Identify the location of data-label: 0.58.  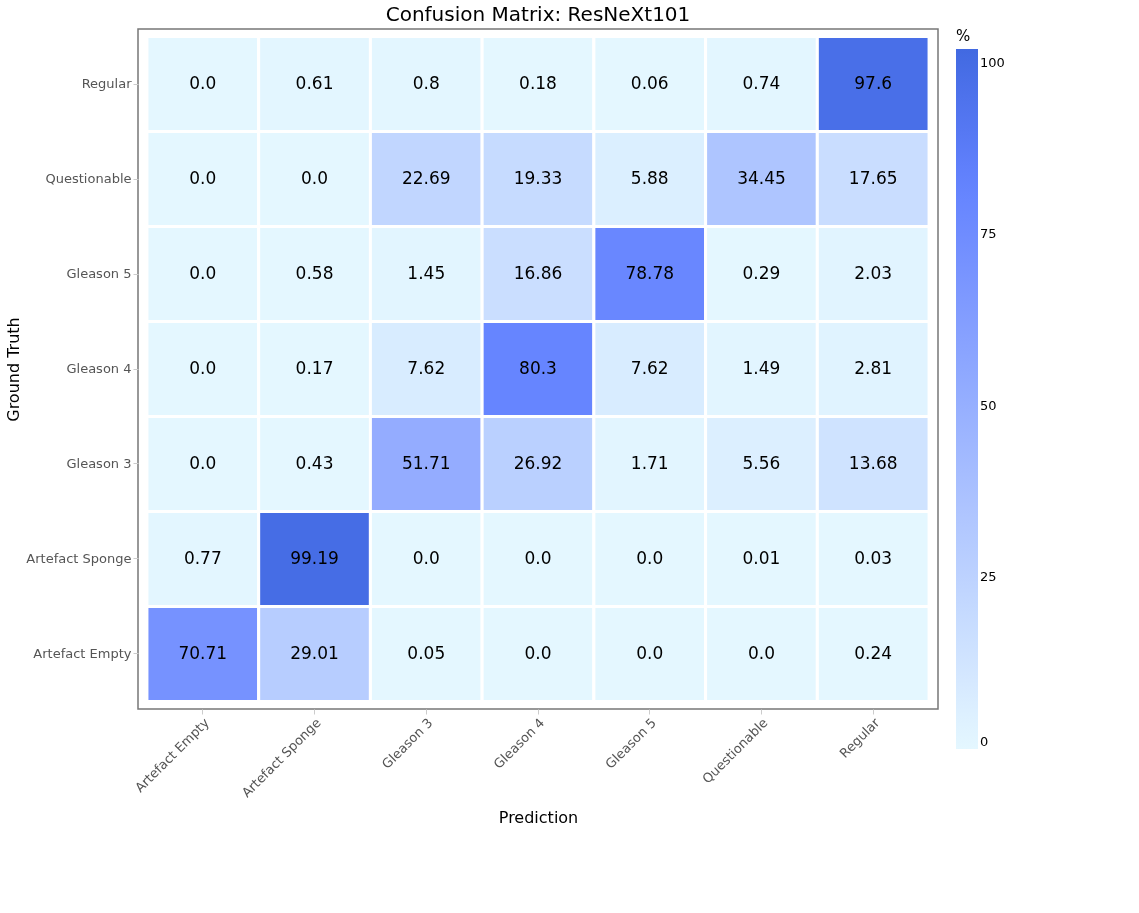
(314, 273).